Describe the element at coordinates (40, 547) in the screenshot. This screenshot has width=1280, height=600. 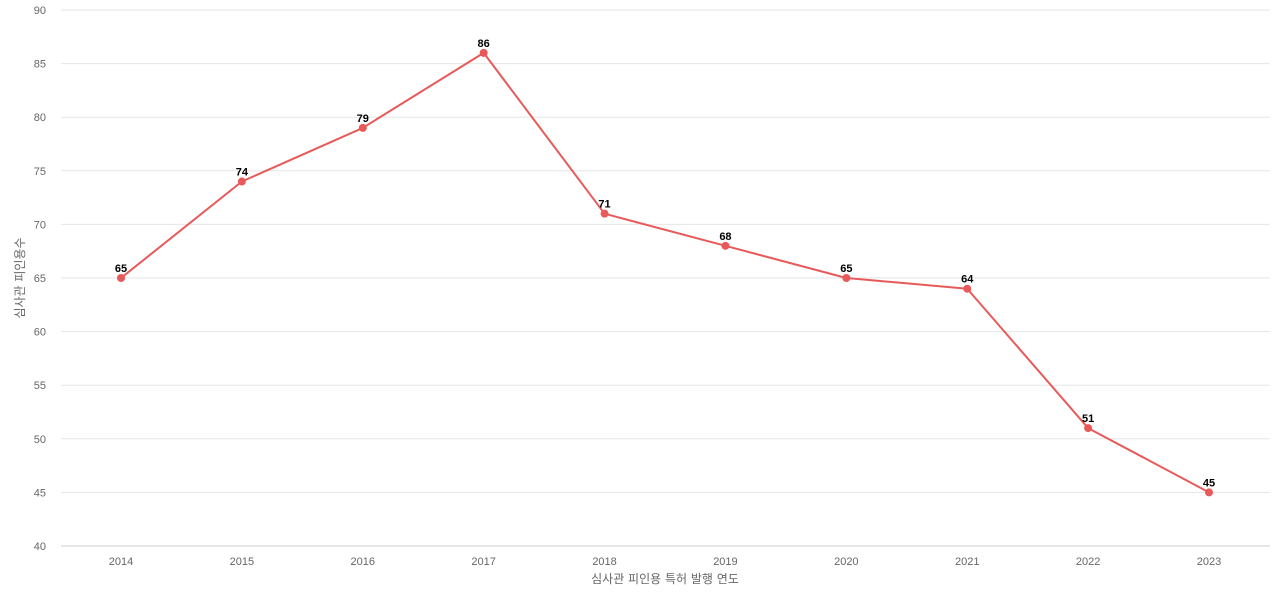
I see `y-tick-label: 40` at that location.